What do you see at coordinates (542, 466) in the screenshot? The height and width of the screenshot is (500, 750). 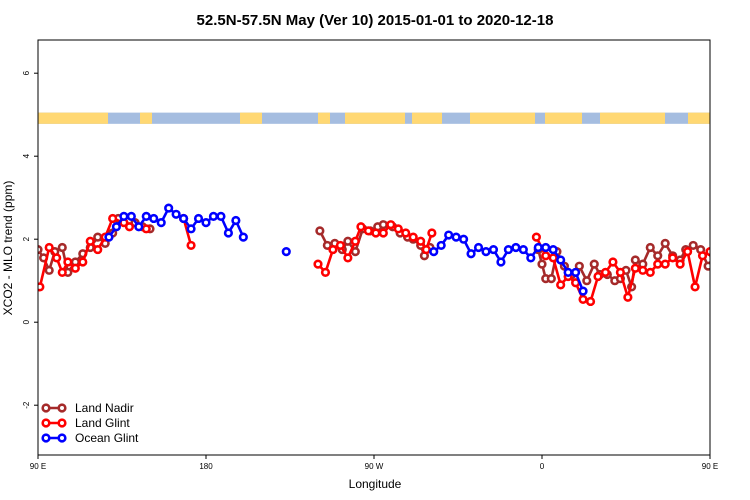 I see `x-tick-label: 0` at bounding box center [542, 466].